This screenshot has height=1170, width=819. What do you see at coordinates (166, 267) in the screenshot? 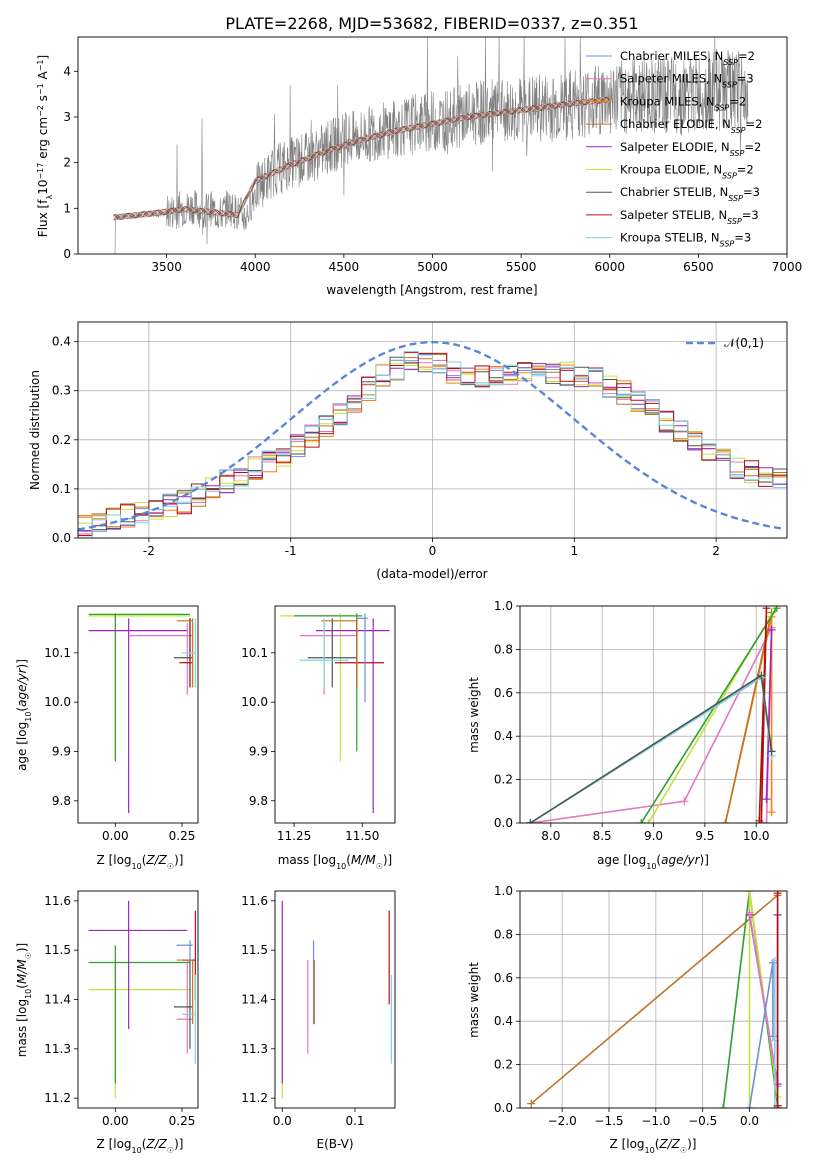
I see `spectrum-xtick-label: 3500` at bounding box center [166, 267].